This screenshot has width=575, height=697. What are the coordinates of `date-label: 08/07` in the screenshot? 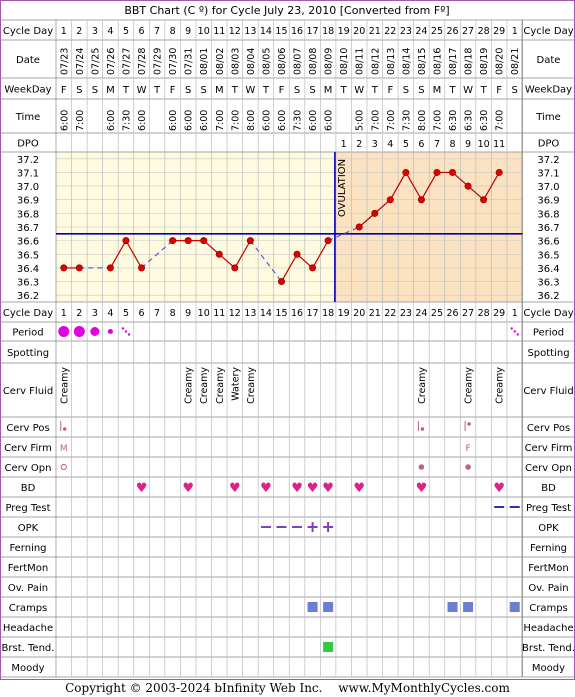 It's located at (298, 61).